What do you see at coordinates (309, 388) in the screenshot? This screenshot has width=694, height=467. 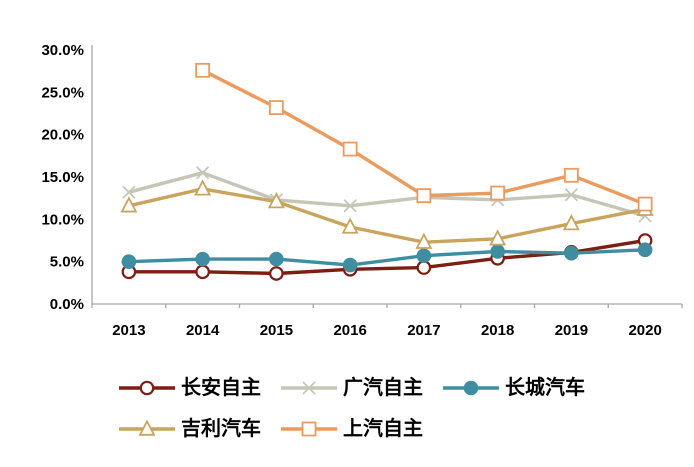 I see `legend-marker-x-icon` at bounding box center [309, 388].